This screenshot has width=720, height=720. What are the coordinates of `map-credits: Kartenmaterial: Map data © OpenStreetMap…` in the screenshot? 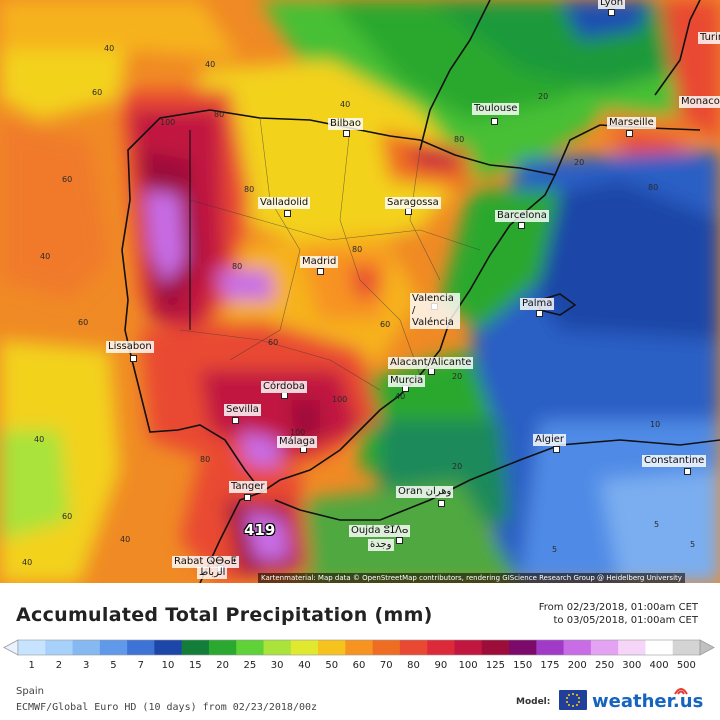 It's located at (471, 578).